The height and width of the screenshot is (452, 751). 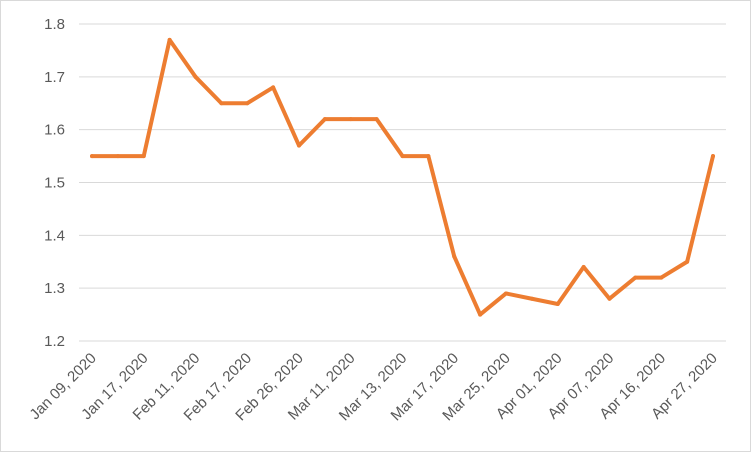 I want to click on y-tick-label: 1.5, so click(x=54, y=183).